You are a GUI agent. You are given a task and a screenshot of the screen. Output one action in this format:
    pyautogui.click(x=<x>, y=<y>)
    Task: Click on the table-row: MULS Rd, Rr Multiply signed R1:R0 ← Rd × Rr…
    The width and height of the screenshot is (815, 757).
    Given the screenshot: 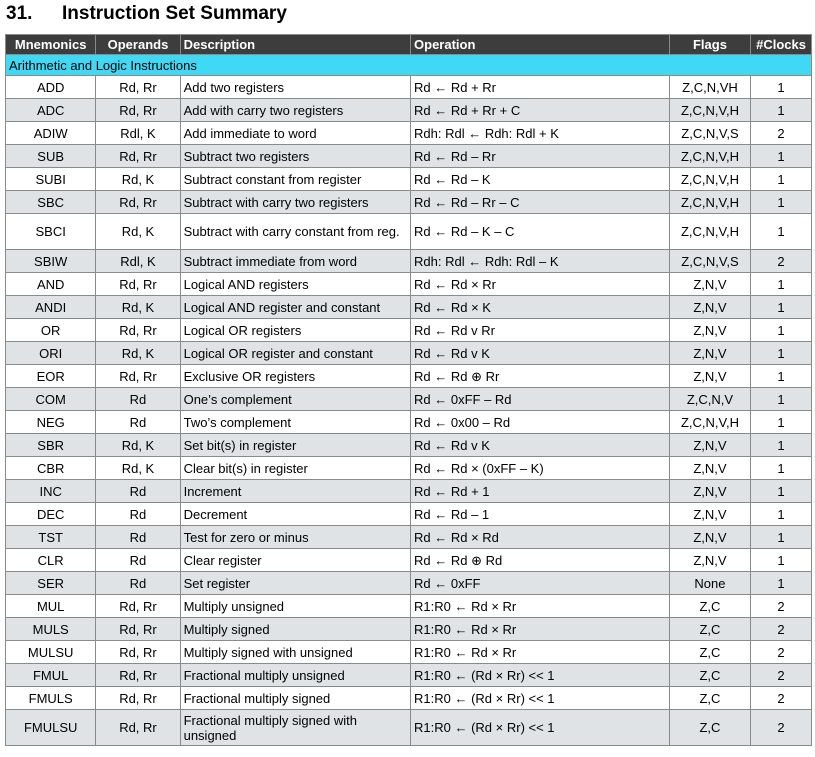 What is the action you would take?
    pyautogui.click(x=409, y=629)
    